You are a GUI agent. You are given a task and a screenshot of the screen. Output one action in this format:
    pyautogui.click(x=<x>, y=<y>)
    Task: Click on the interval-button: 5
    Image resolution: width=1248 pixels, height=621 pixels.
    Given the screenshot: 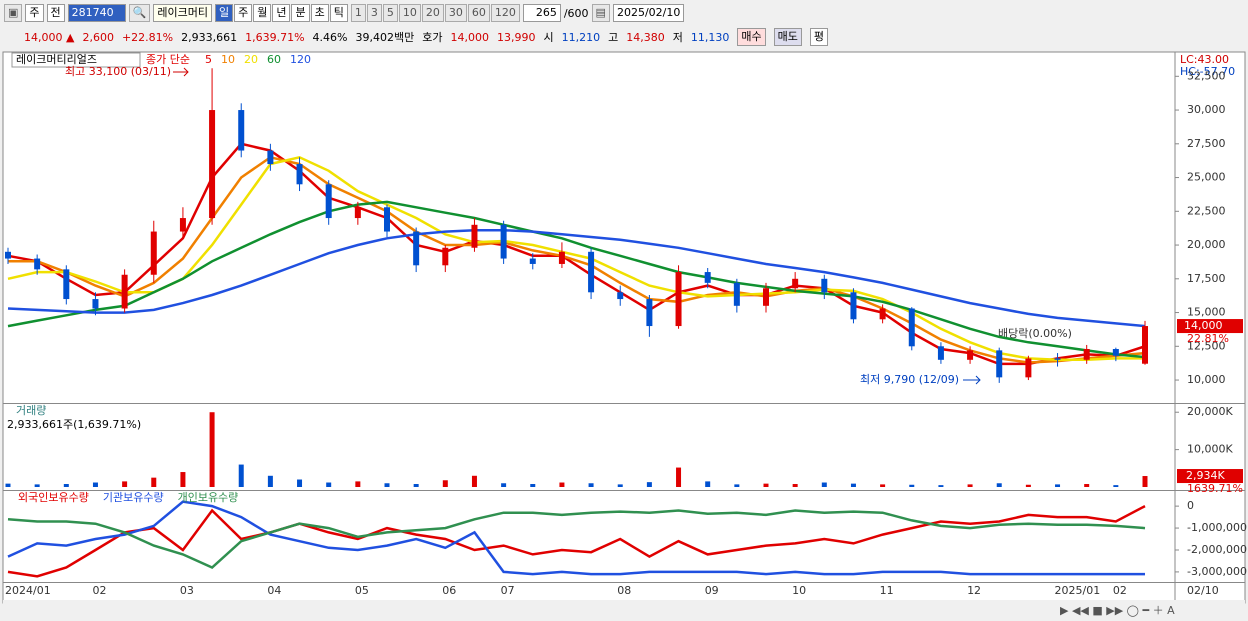 What is the action you would take?
    pyautogui.click(x=390, y=13)
    